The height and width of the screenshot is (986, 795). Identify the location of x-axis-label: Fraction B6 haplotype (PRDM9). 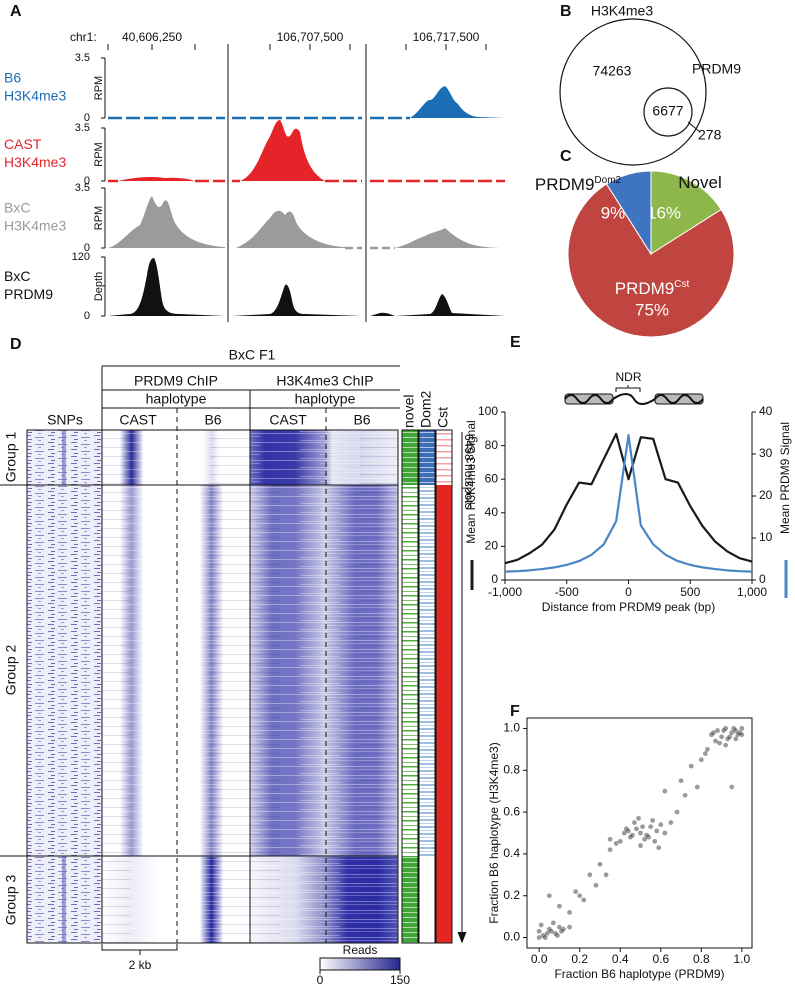
(639, 974).